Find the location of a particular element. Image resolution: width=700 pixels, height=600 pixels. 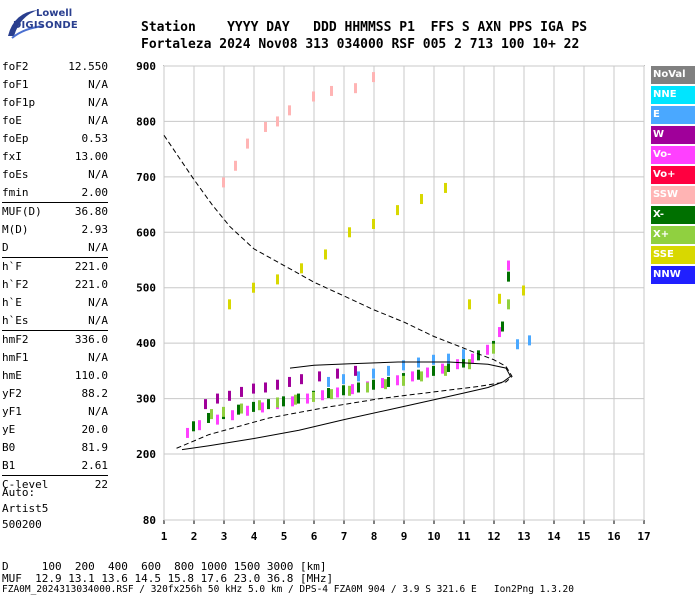

auto-label: Auto: is located at coordinates (19, 492).